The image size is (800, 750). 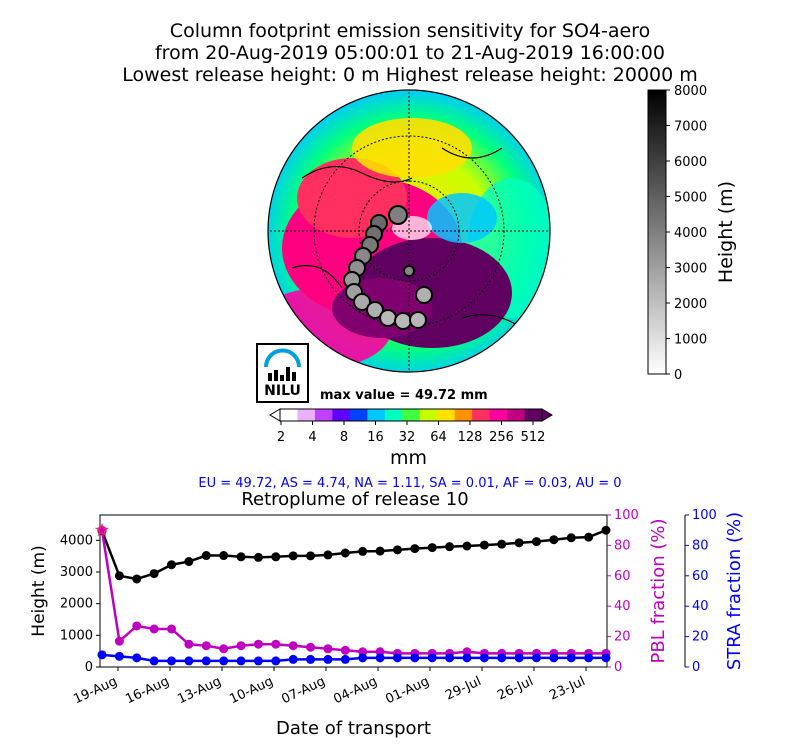 What do you see at coordinates (355, 690) in the screenshot?
I see `x-tick-label: 04-Aug` at bounding box center [355, 690].